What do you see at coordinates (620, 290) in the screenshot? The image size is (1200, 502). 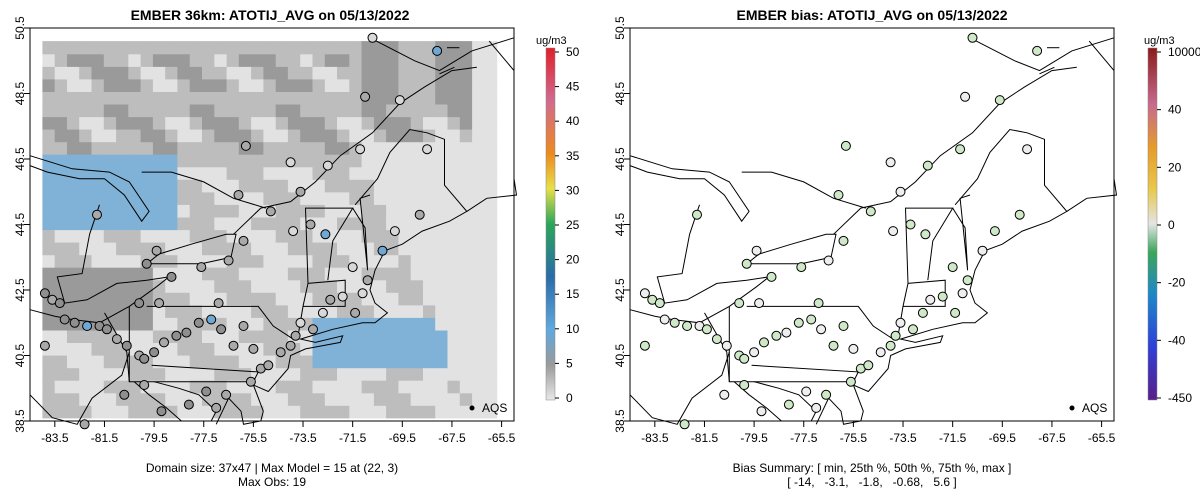 I see `y-tick-label: 42.5` at bounding box center [620, 290].